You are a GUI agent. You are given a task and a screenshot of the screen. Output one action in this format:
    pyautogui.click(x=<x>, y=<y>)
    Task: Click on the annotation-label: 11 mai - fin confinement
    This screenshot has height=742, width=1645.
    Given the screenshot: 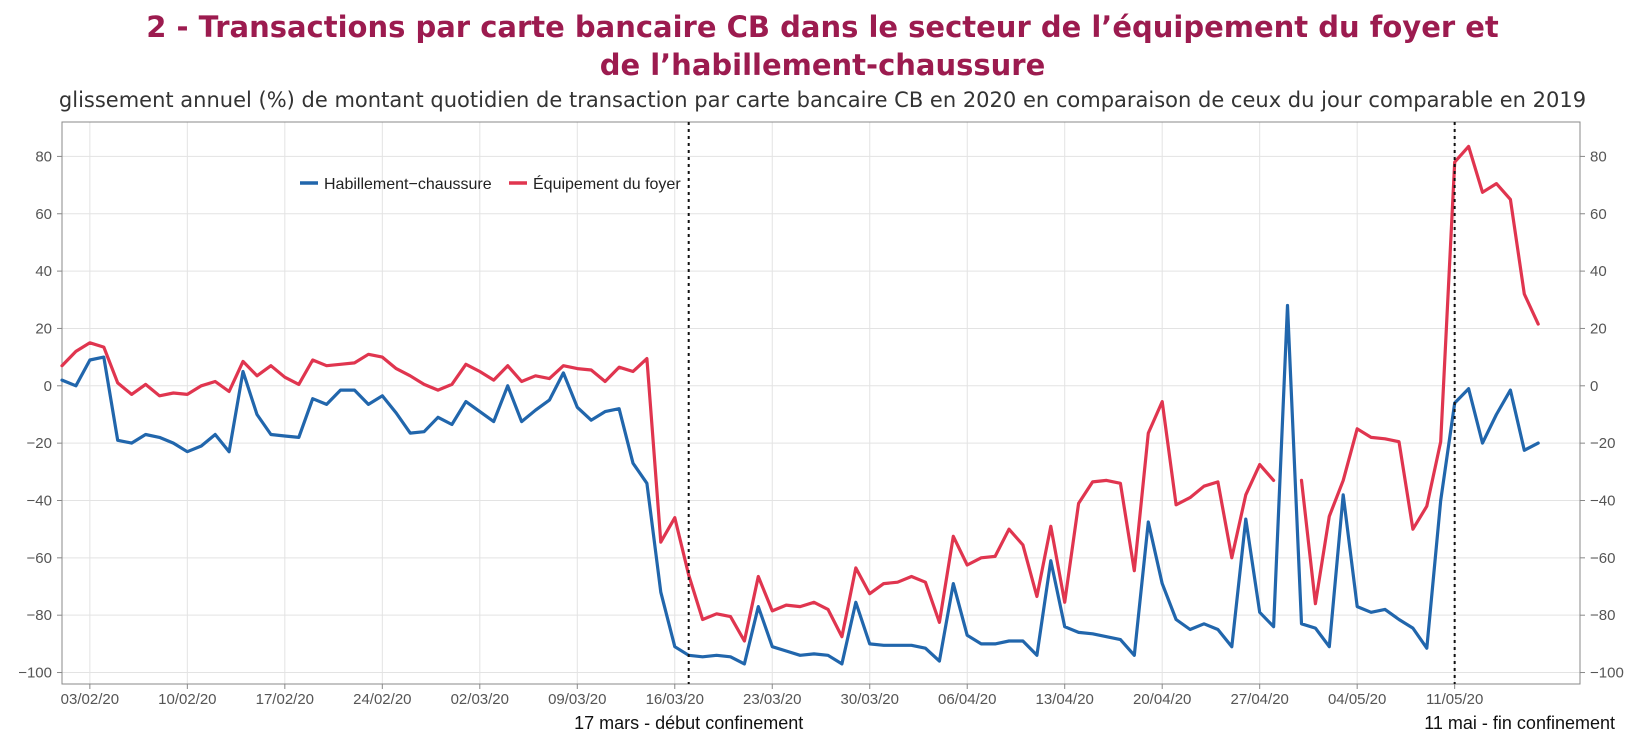 What is the action you would take?
    pyautogui.click(x=1519, y=723)
    